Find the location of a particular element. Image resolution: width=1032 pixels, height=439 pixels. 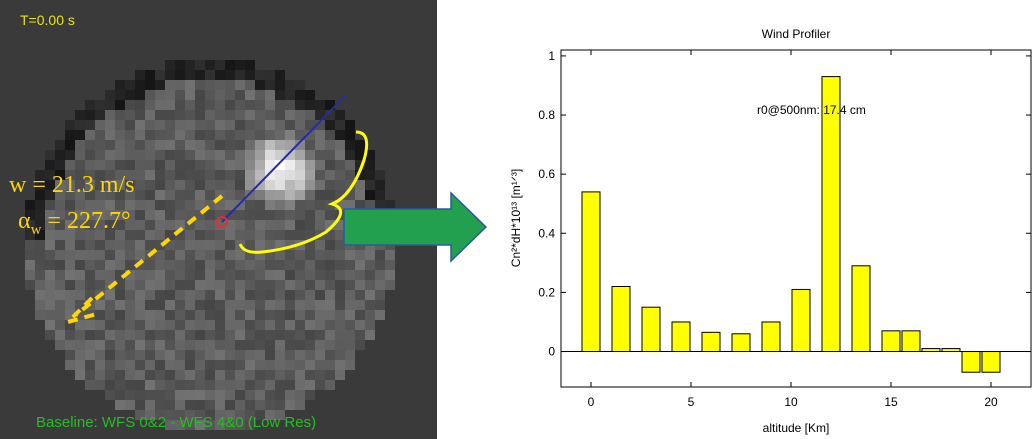

curly-brace is located at coordinates (303, 192).